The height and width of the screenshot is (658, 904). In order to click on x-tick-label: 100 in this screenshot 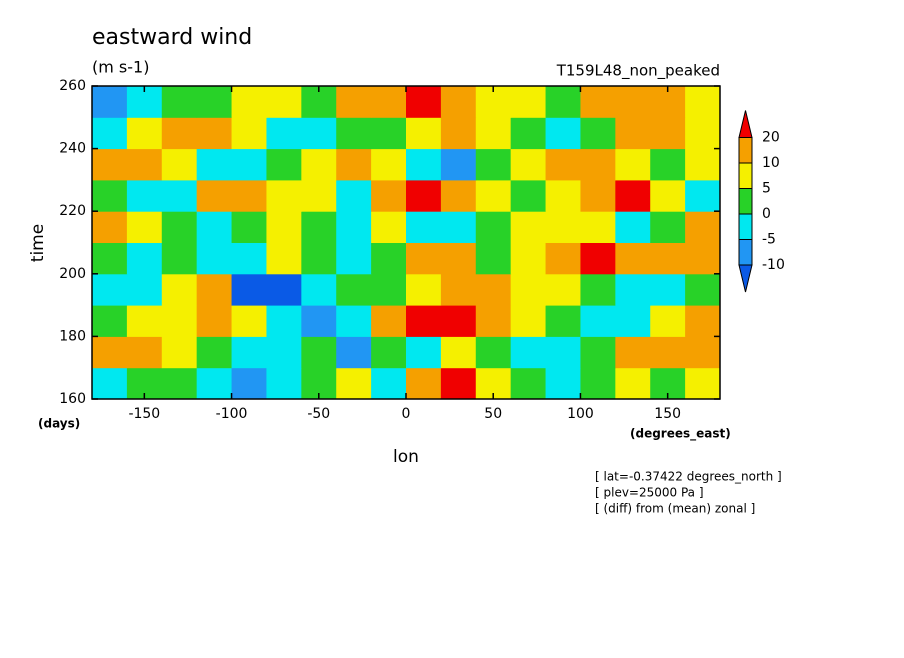, I will do `click(580, 414)`.